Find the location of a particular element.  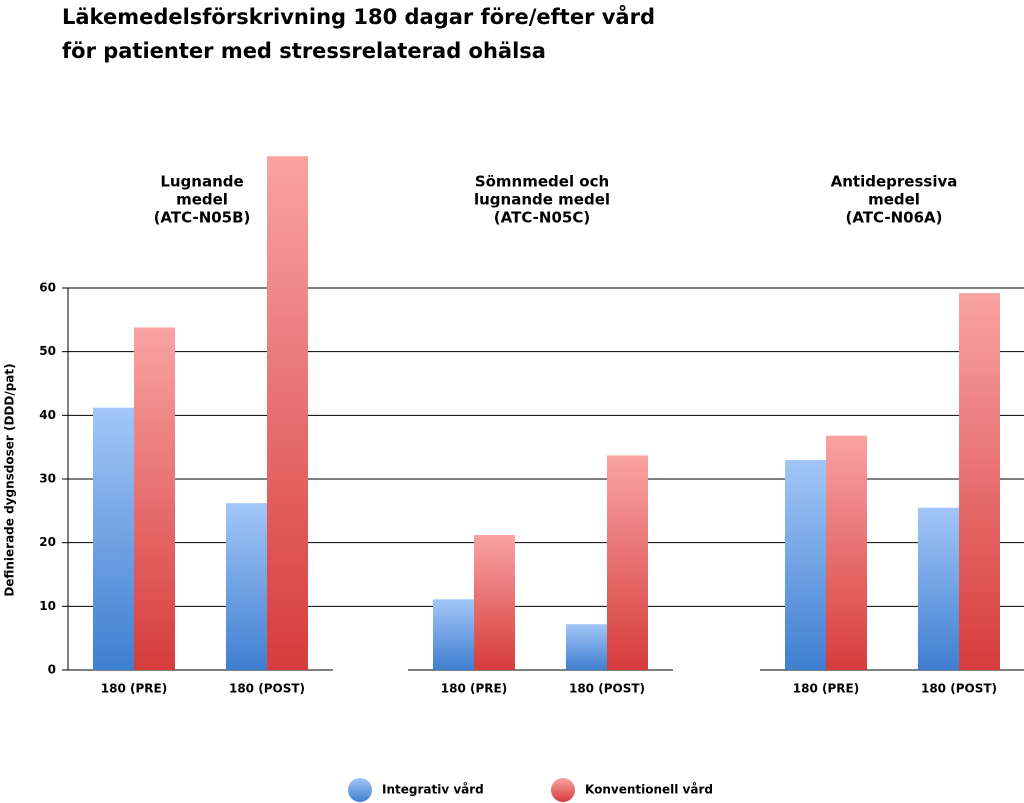

chart-title: för patienter med stressrelaterad ohälsa is located at coordinates (304, 51).